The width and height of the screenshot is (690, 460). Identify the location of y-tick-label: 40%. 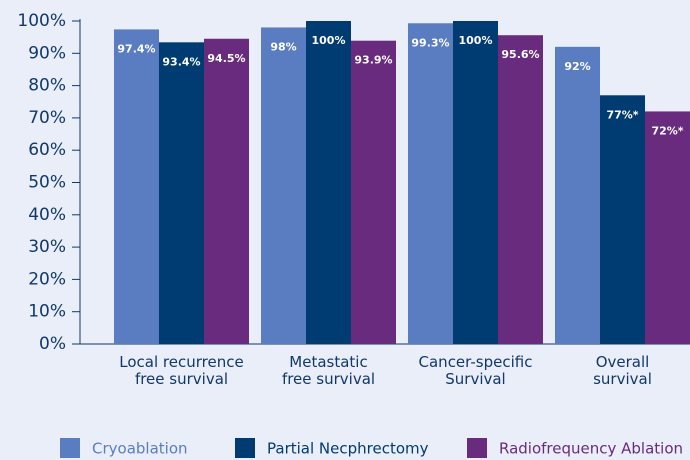
(47, 215).